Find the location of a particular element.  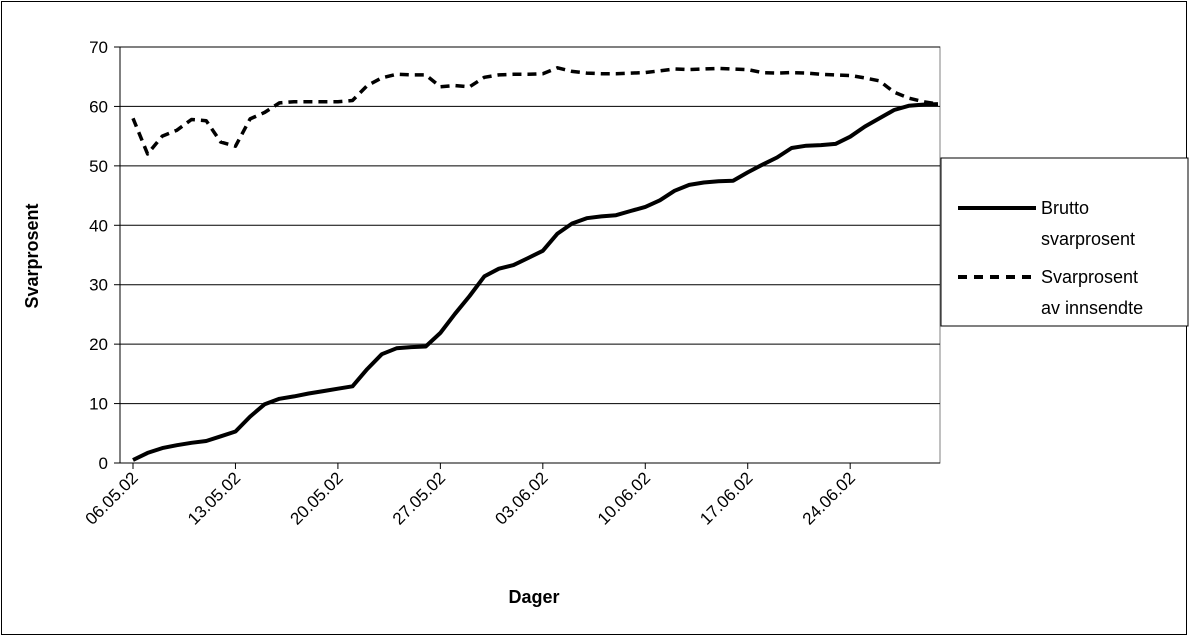

y-tick-label: 70 is located at coordinates (98, 47).